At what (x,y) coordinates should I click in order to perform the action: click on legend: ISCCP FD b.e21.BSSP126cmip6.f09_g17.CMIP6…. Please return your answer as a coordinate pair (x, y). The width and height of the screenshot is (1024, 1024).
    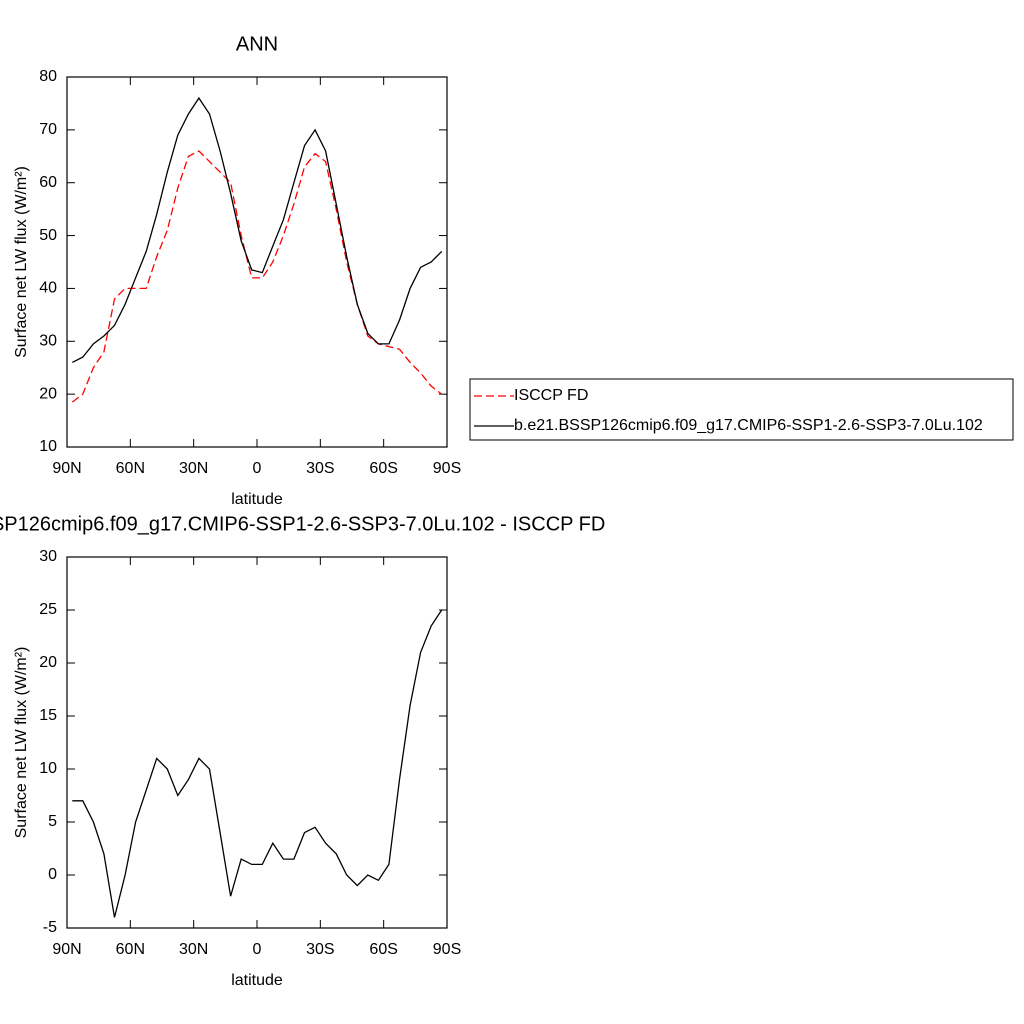
    Looking at the image, I should click on (741, 409).